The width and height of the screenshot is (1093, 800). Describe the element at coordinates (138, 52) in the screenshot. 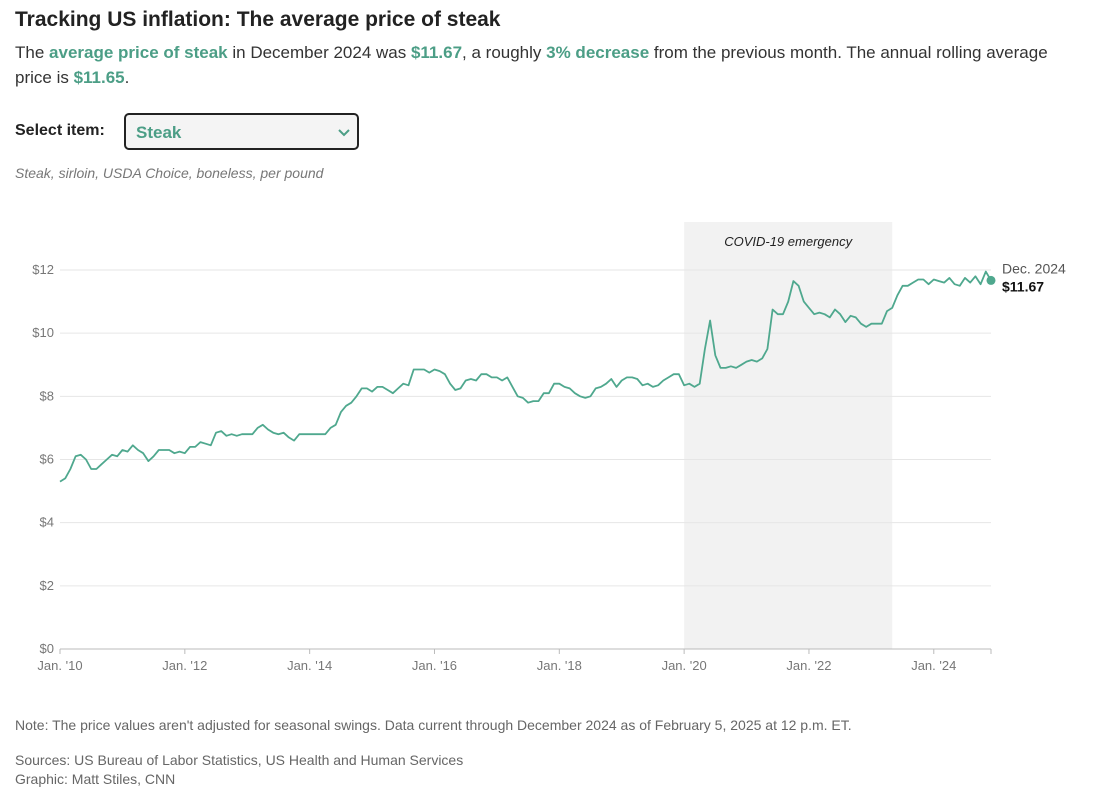

I see `subtitle-highlight: average price of steak` at that location.